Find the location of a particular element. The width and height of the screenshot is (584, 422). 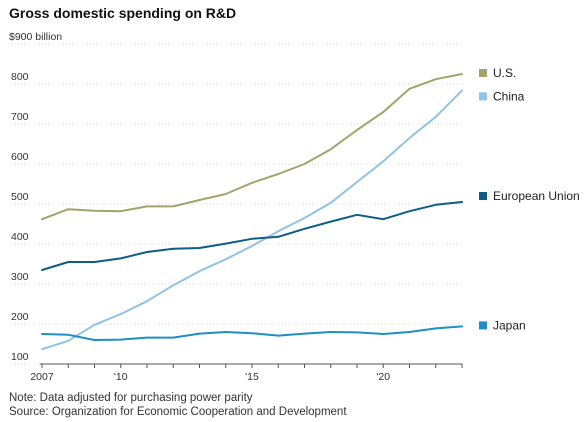

y-tick-label: 300 is located at coordinates (20, 277).